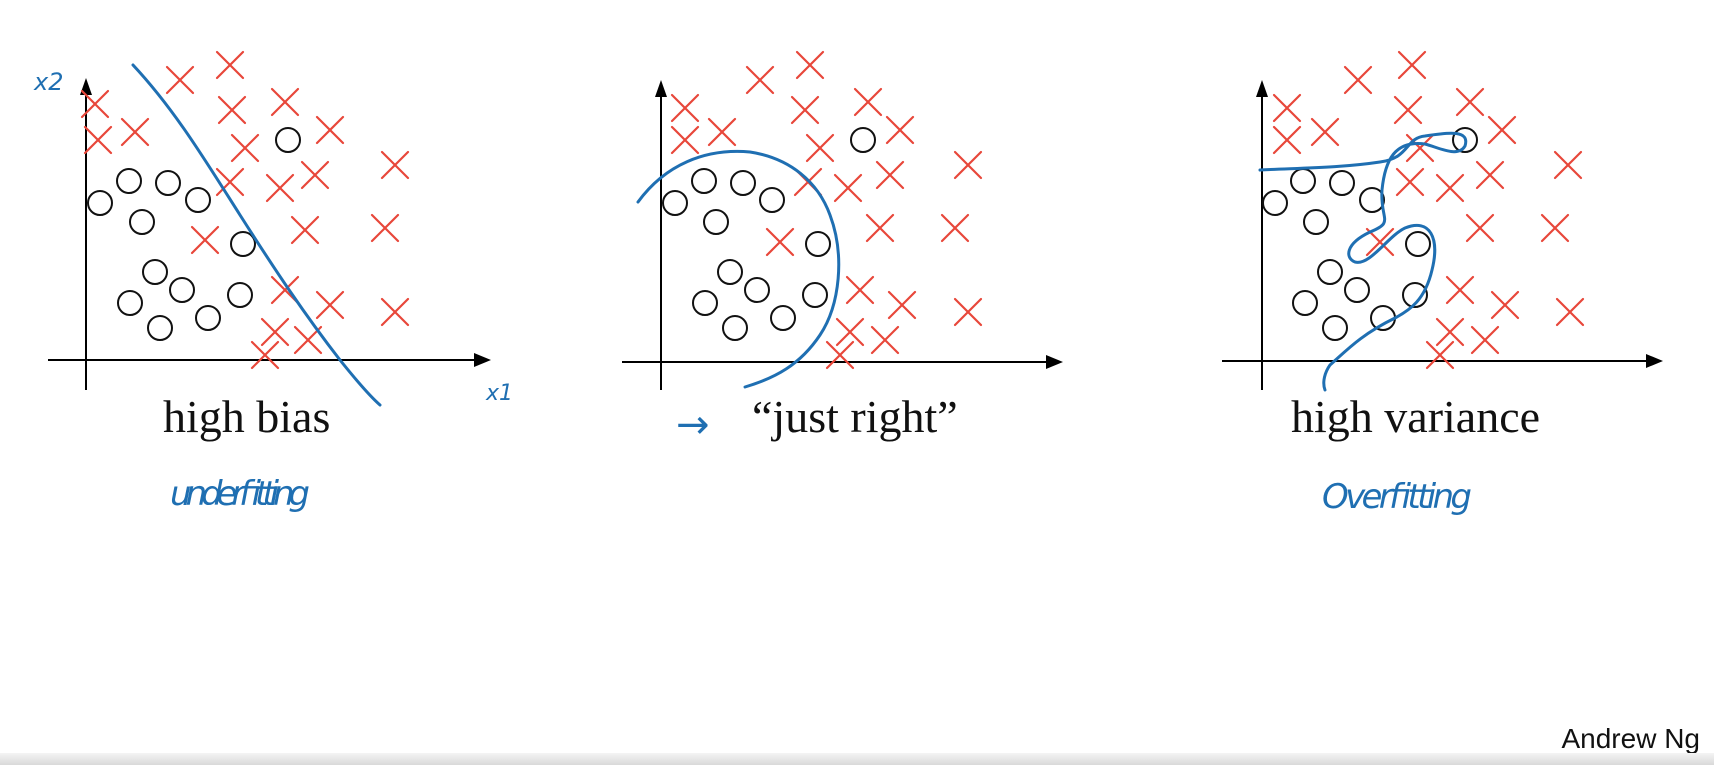 The width and height of the screenshot is (1714, 765). Describe the element at coordinates (48, 82) in the screenshot. I see `panel-1-y-axis-label: x2` at that location.